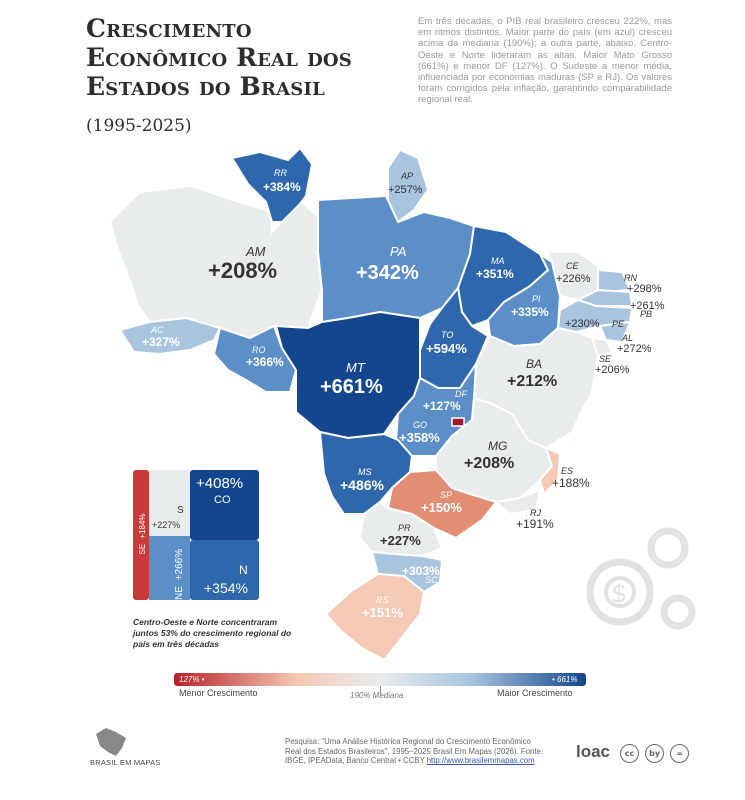  Describe the element at coordinates (255, 251) in the screenshot. I see `label-abbr-AM: AM` at that location.